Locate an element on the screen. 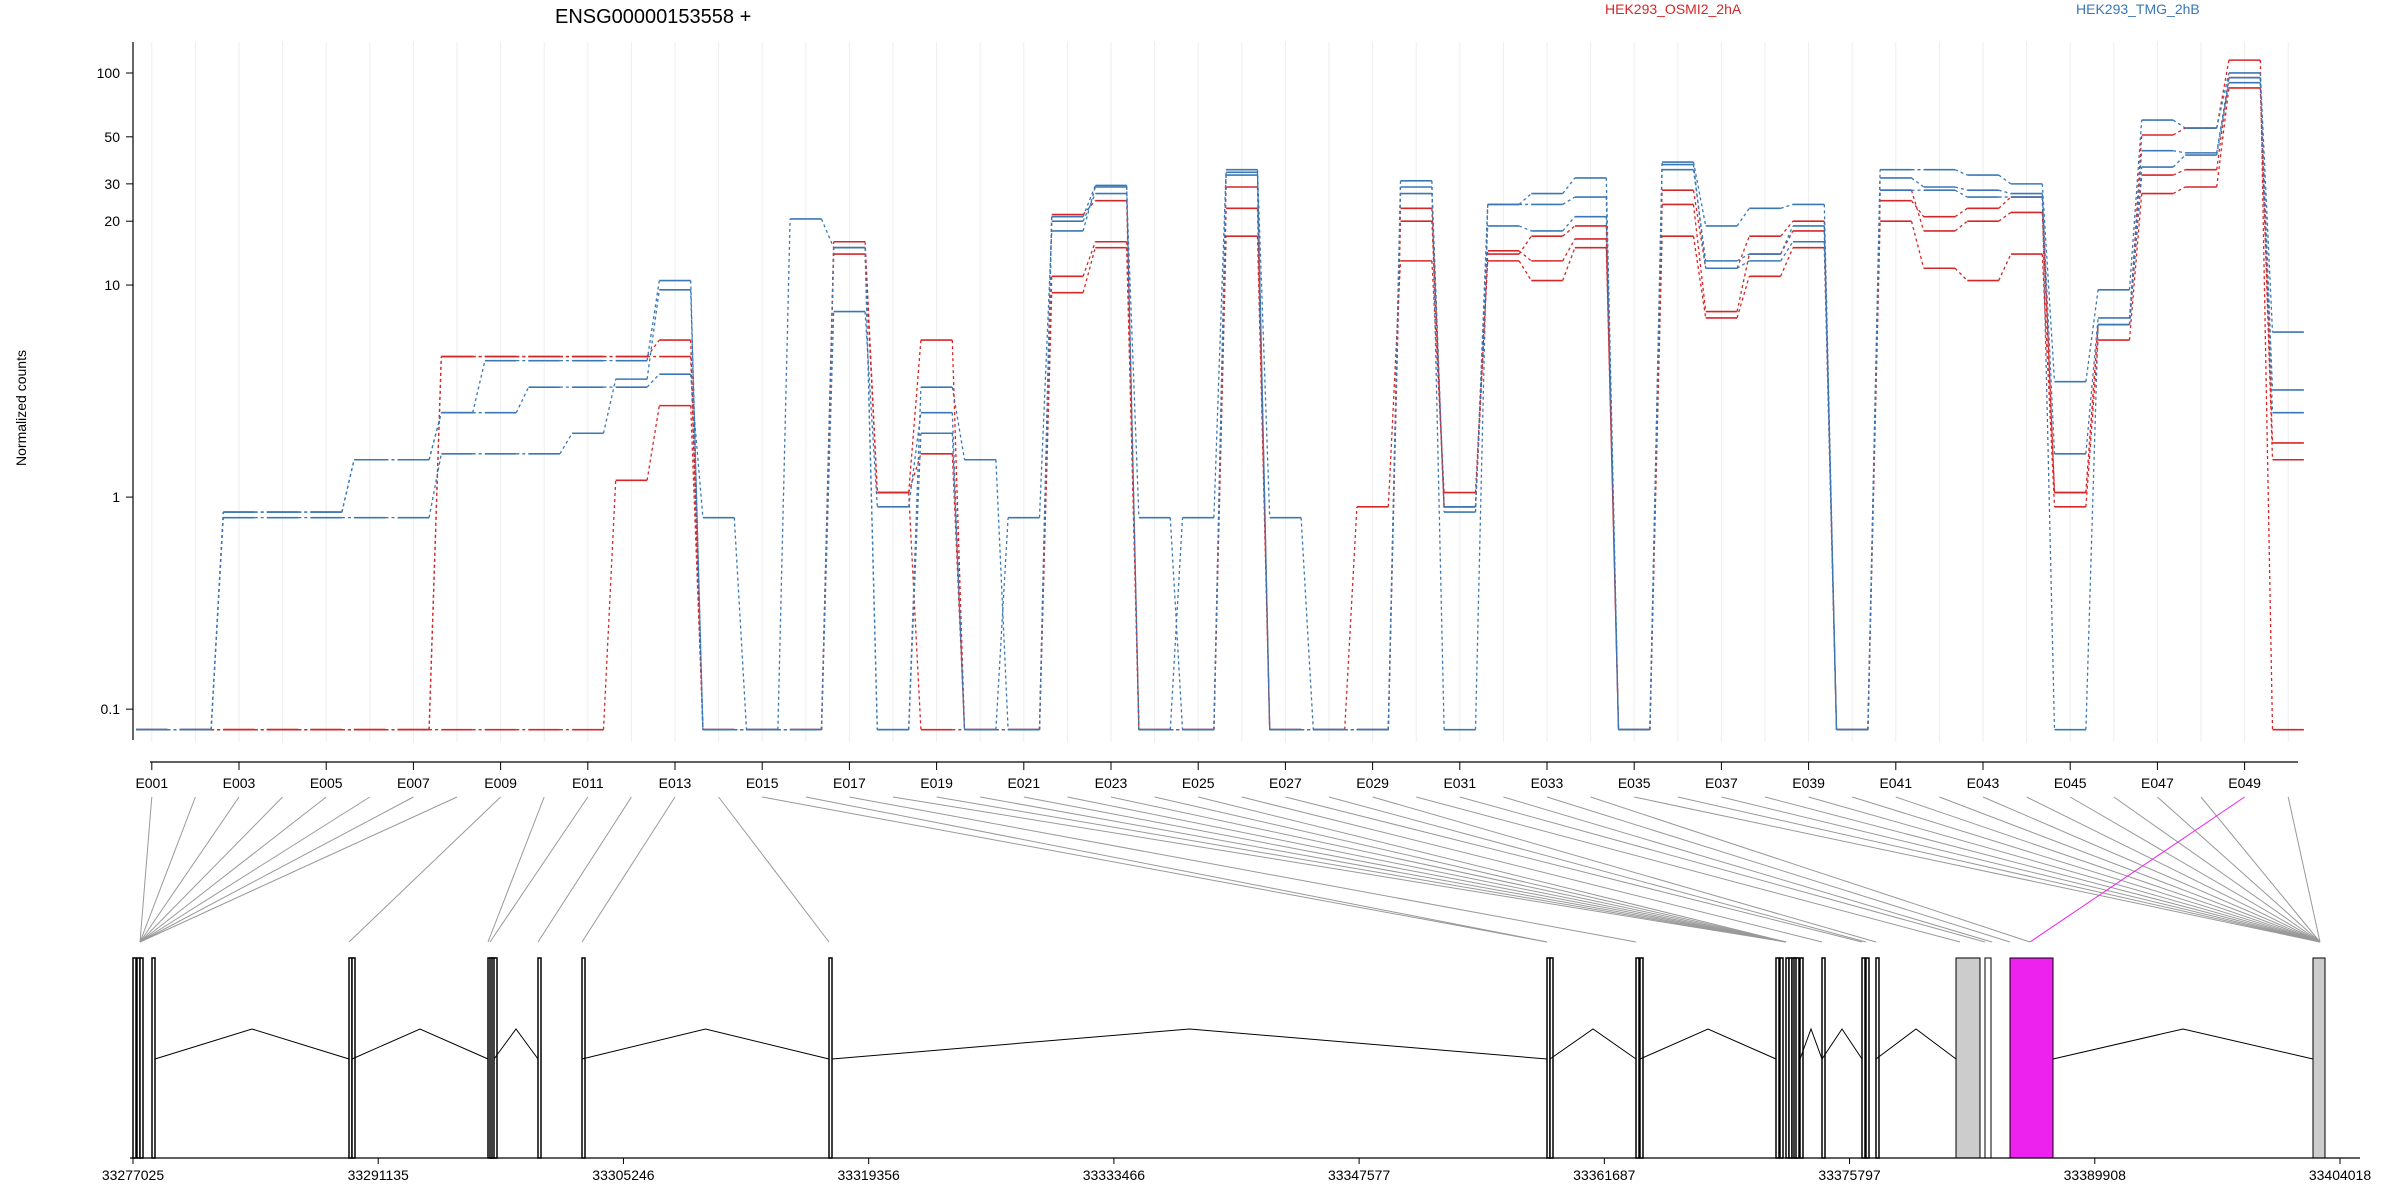  x-tick-label-E033: E033 is located at coordinates (1547, 783).